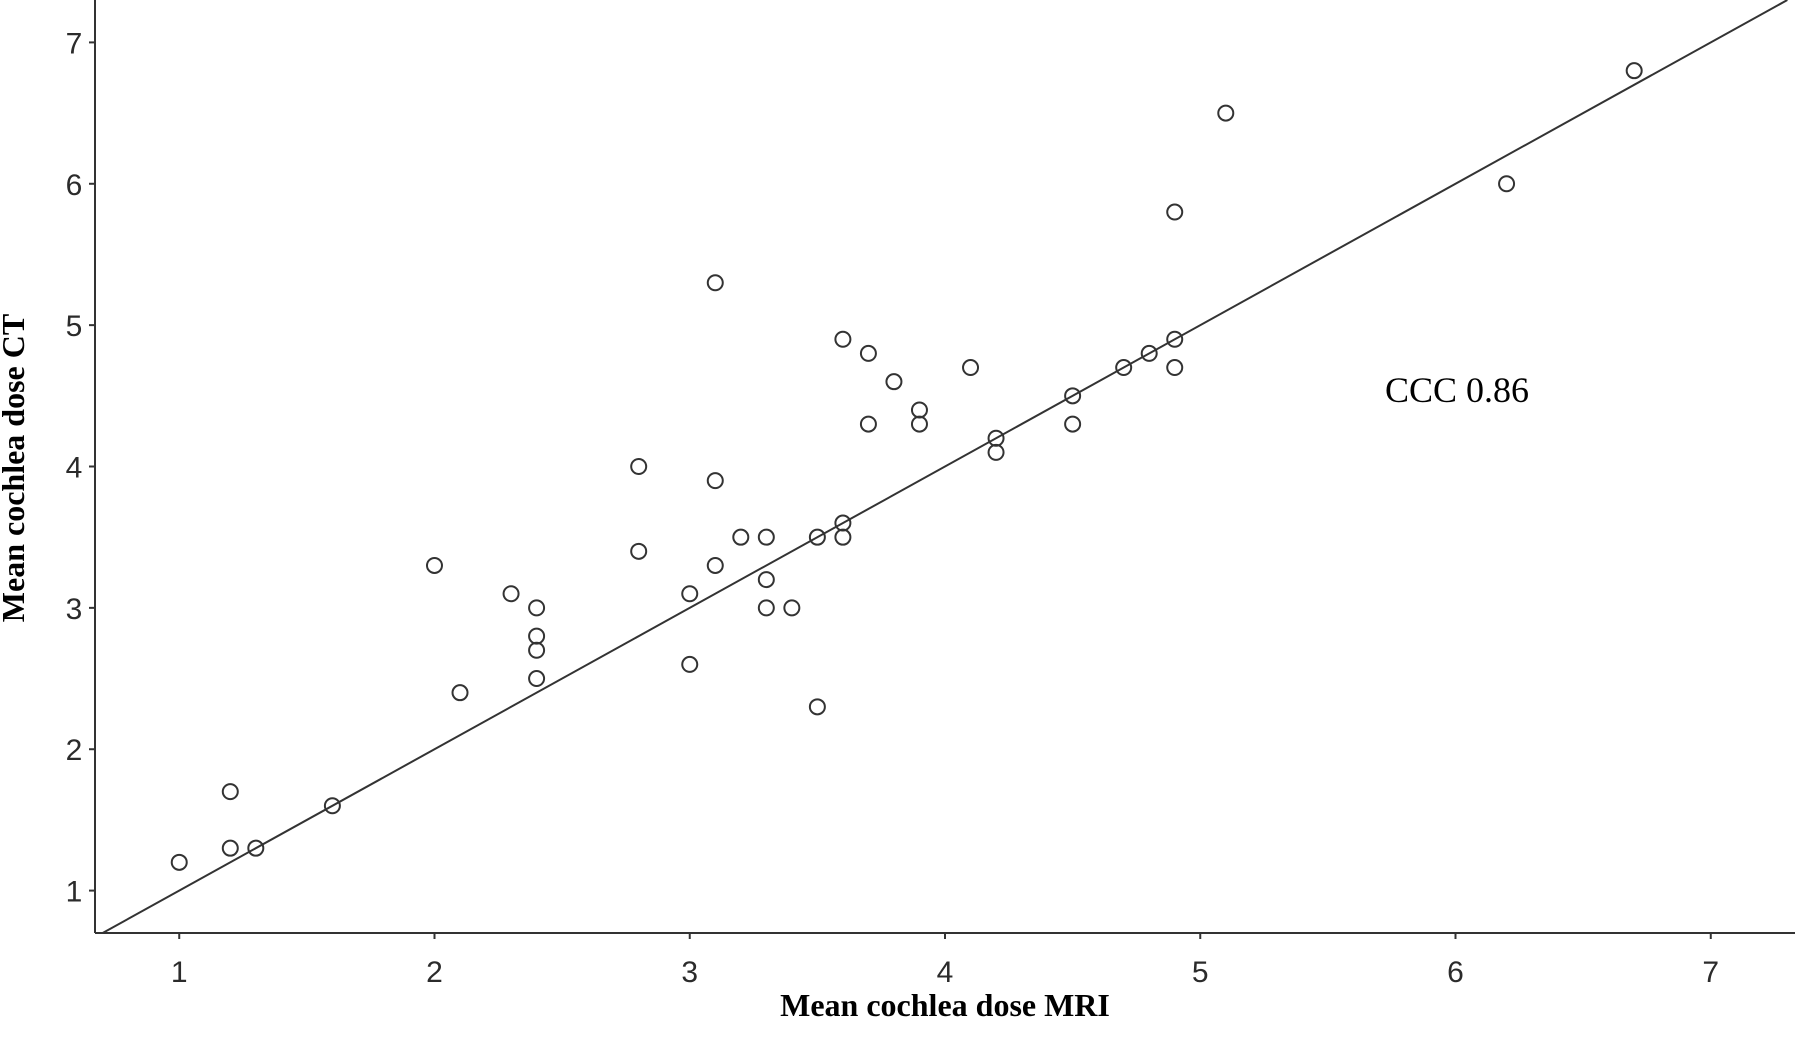 The image size is (1800, 1048). I want to click on y-tick-label: 4, so click(74, 468).